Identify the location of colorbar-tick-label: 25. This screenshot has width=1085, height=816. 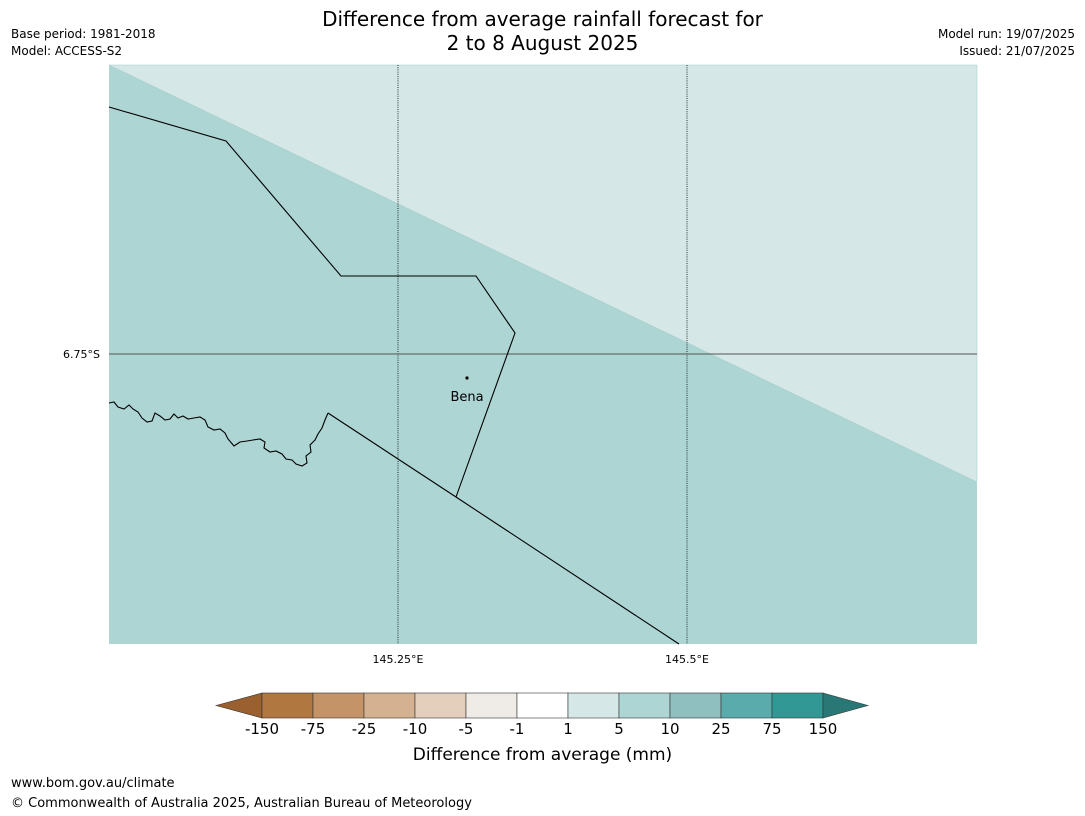
(721, 729).